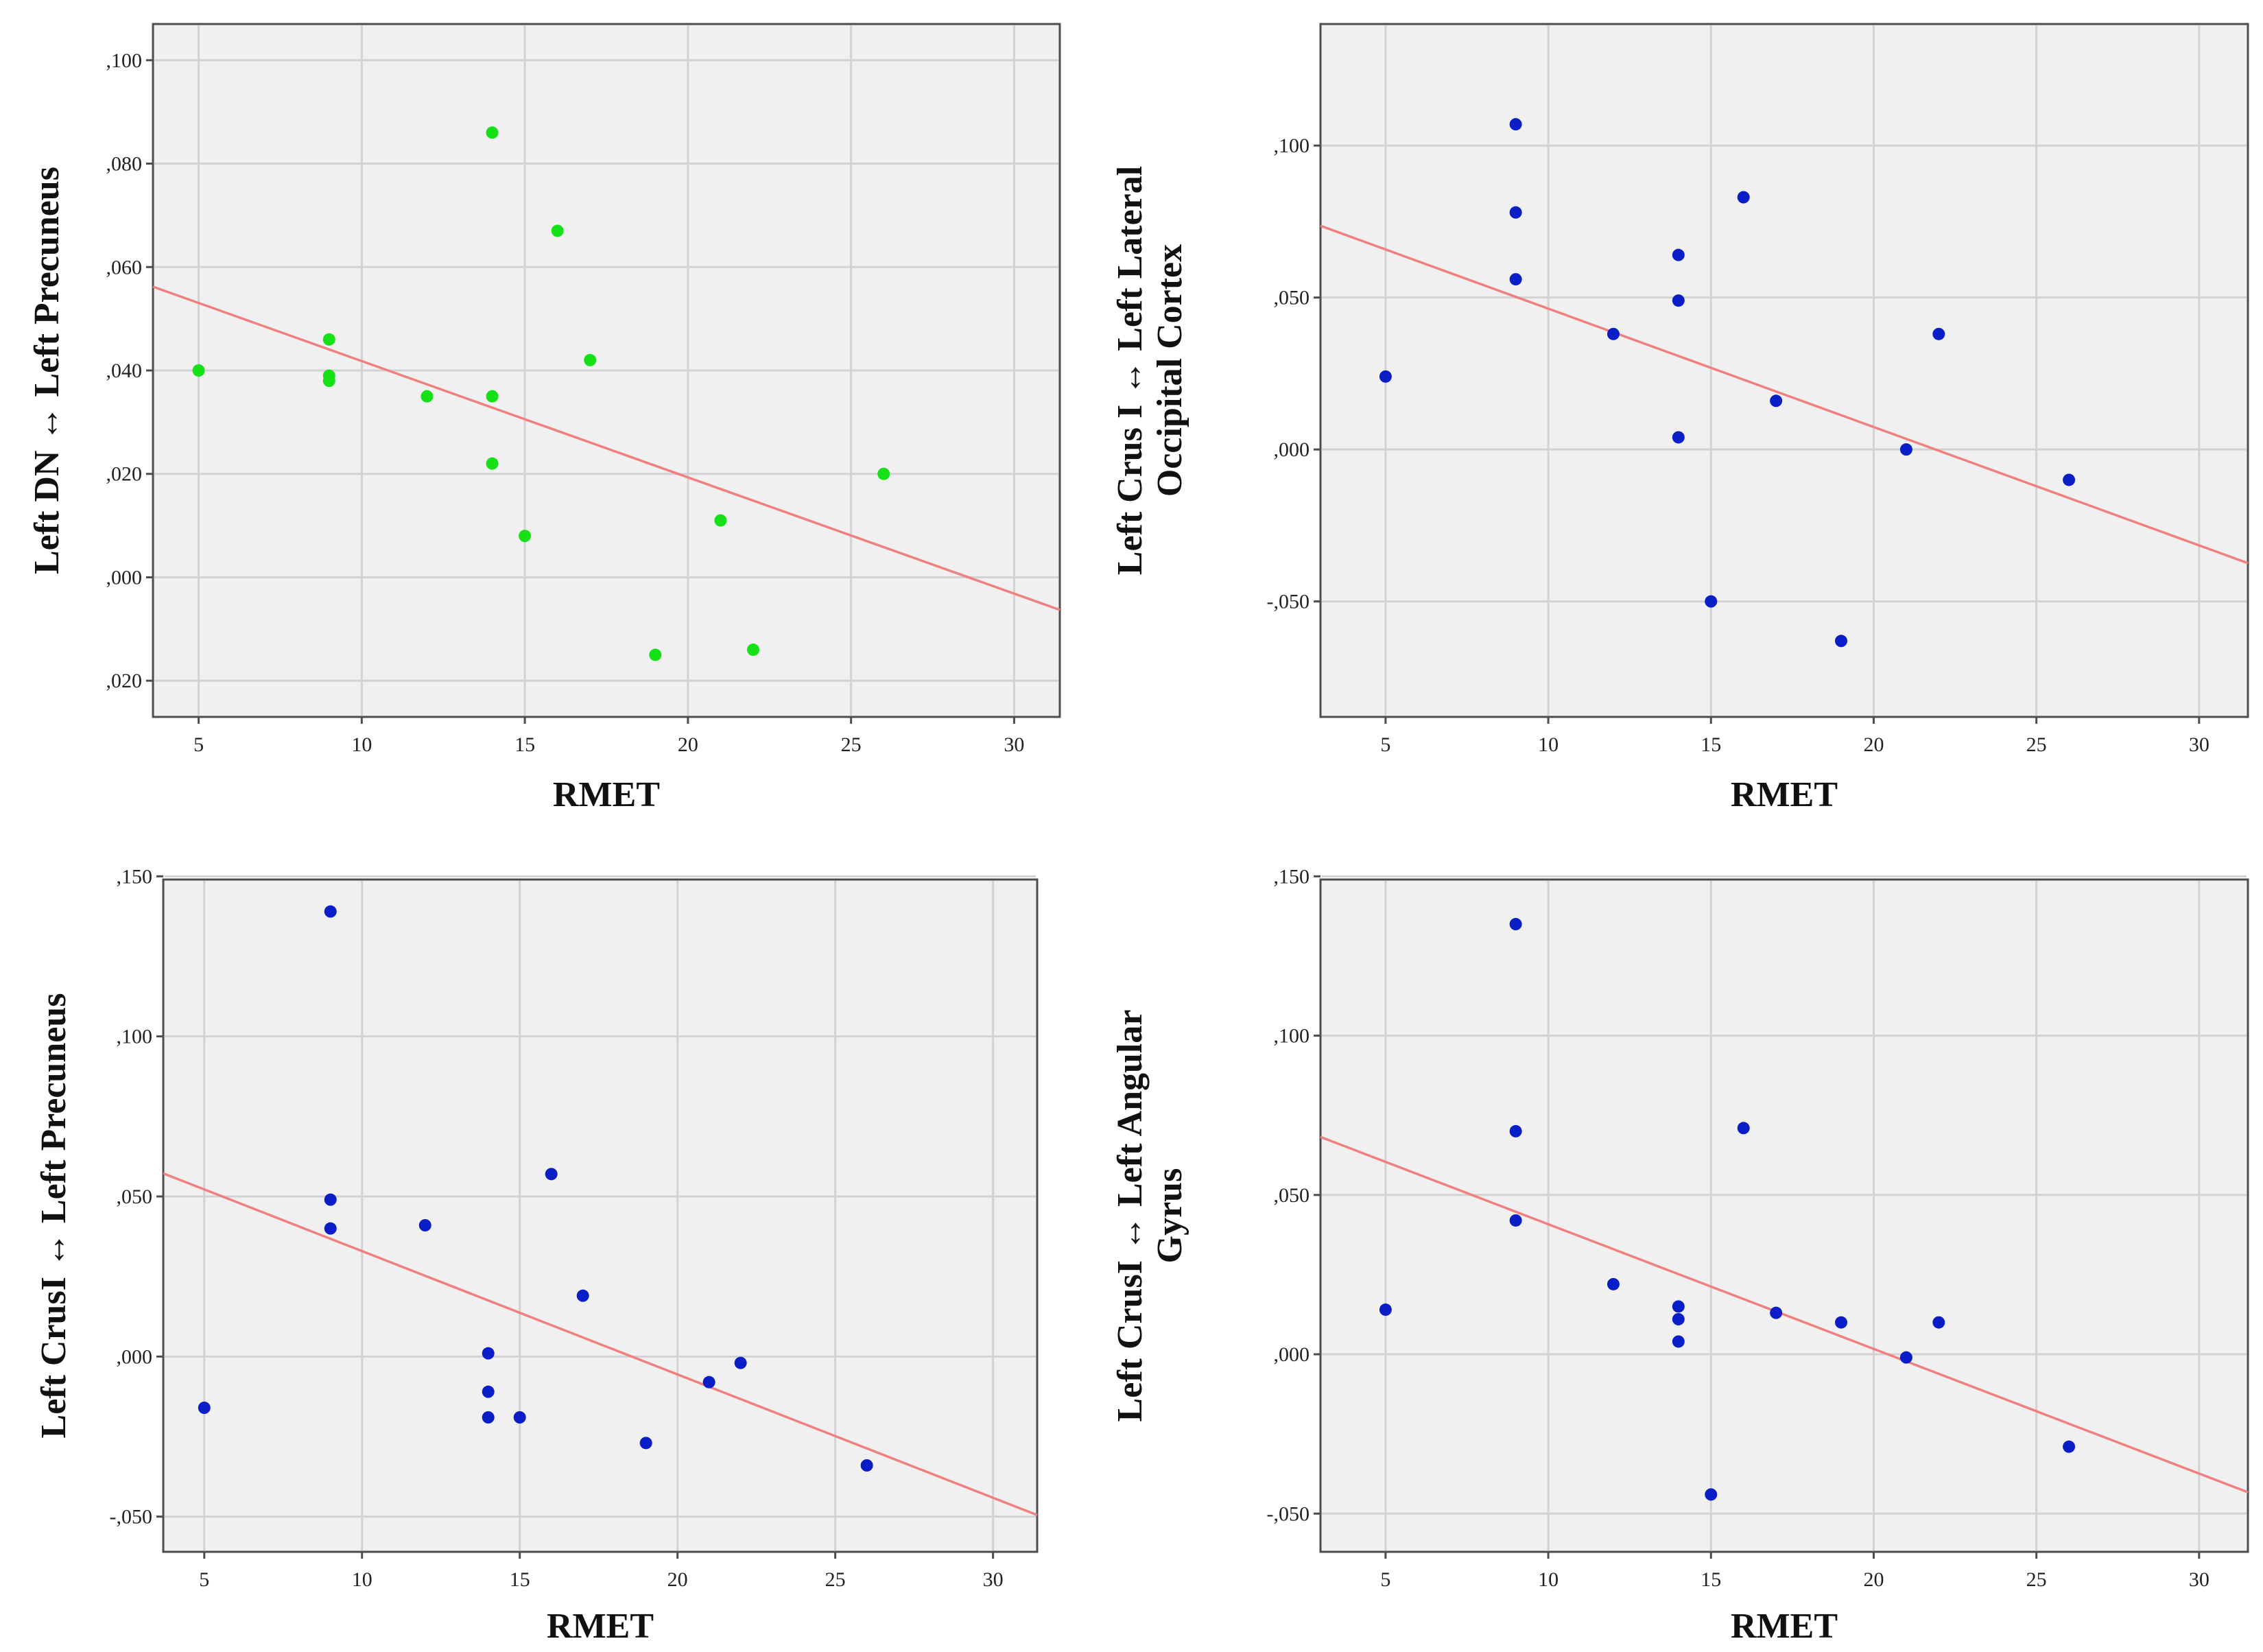  I want to click on y-axis-label: Left CrusI ↔ Left Precuneus, so click(53, 1216).